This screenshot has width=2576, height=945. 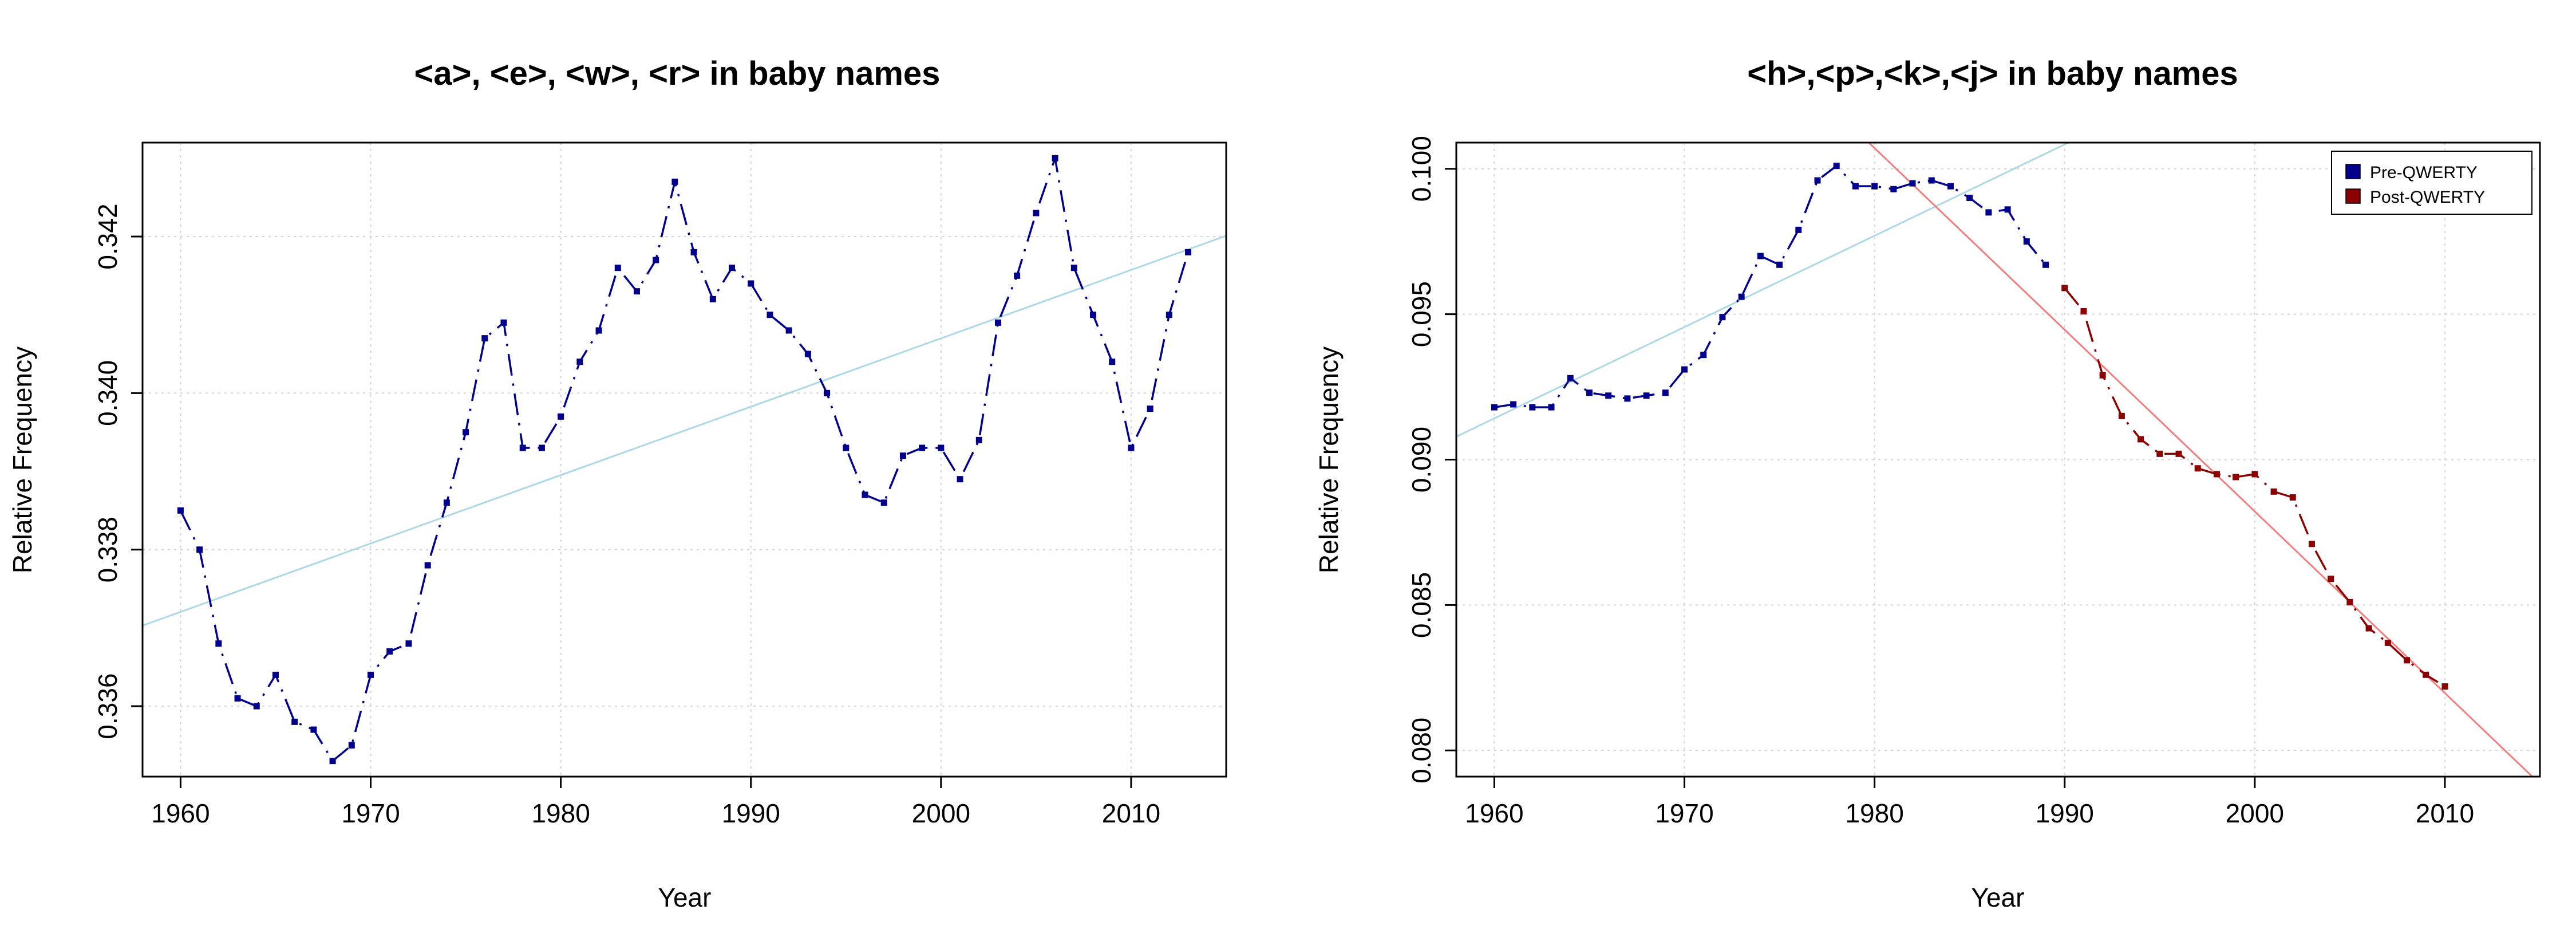 I want to click on legend-swatch-post-qwerty, so click(x=2353, y=196).